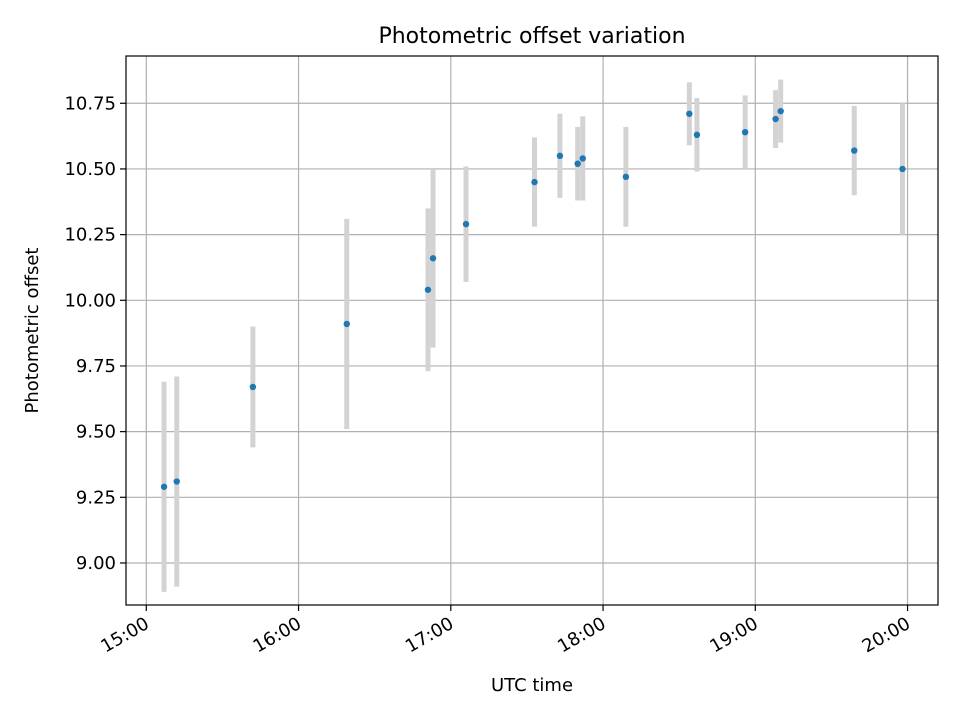 Image resolution: width=960 pixels, height=725 pixels. I want to click on y-tick-label: 9.75, so click(96, 366).